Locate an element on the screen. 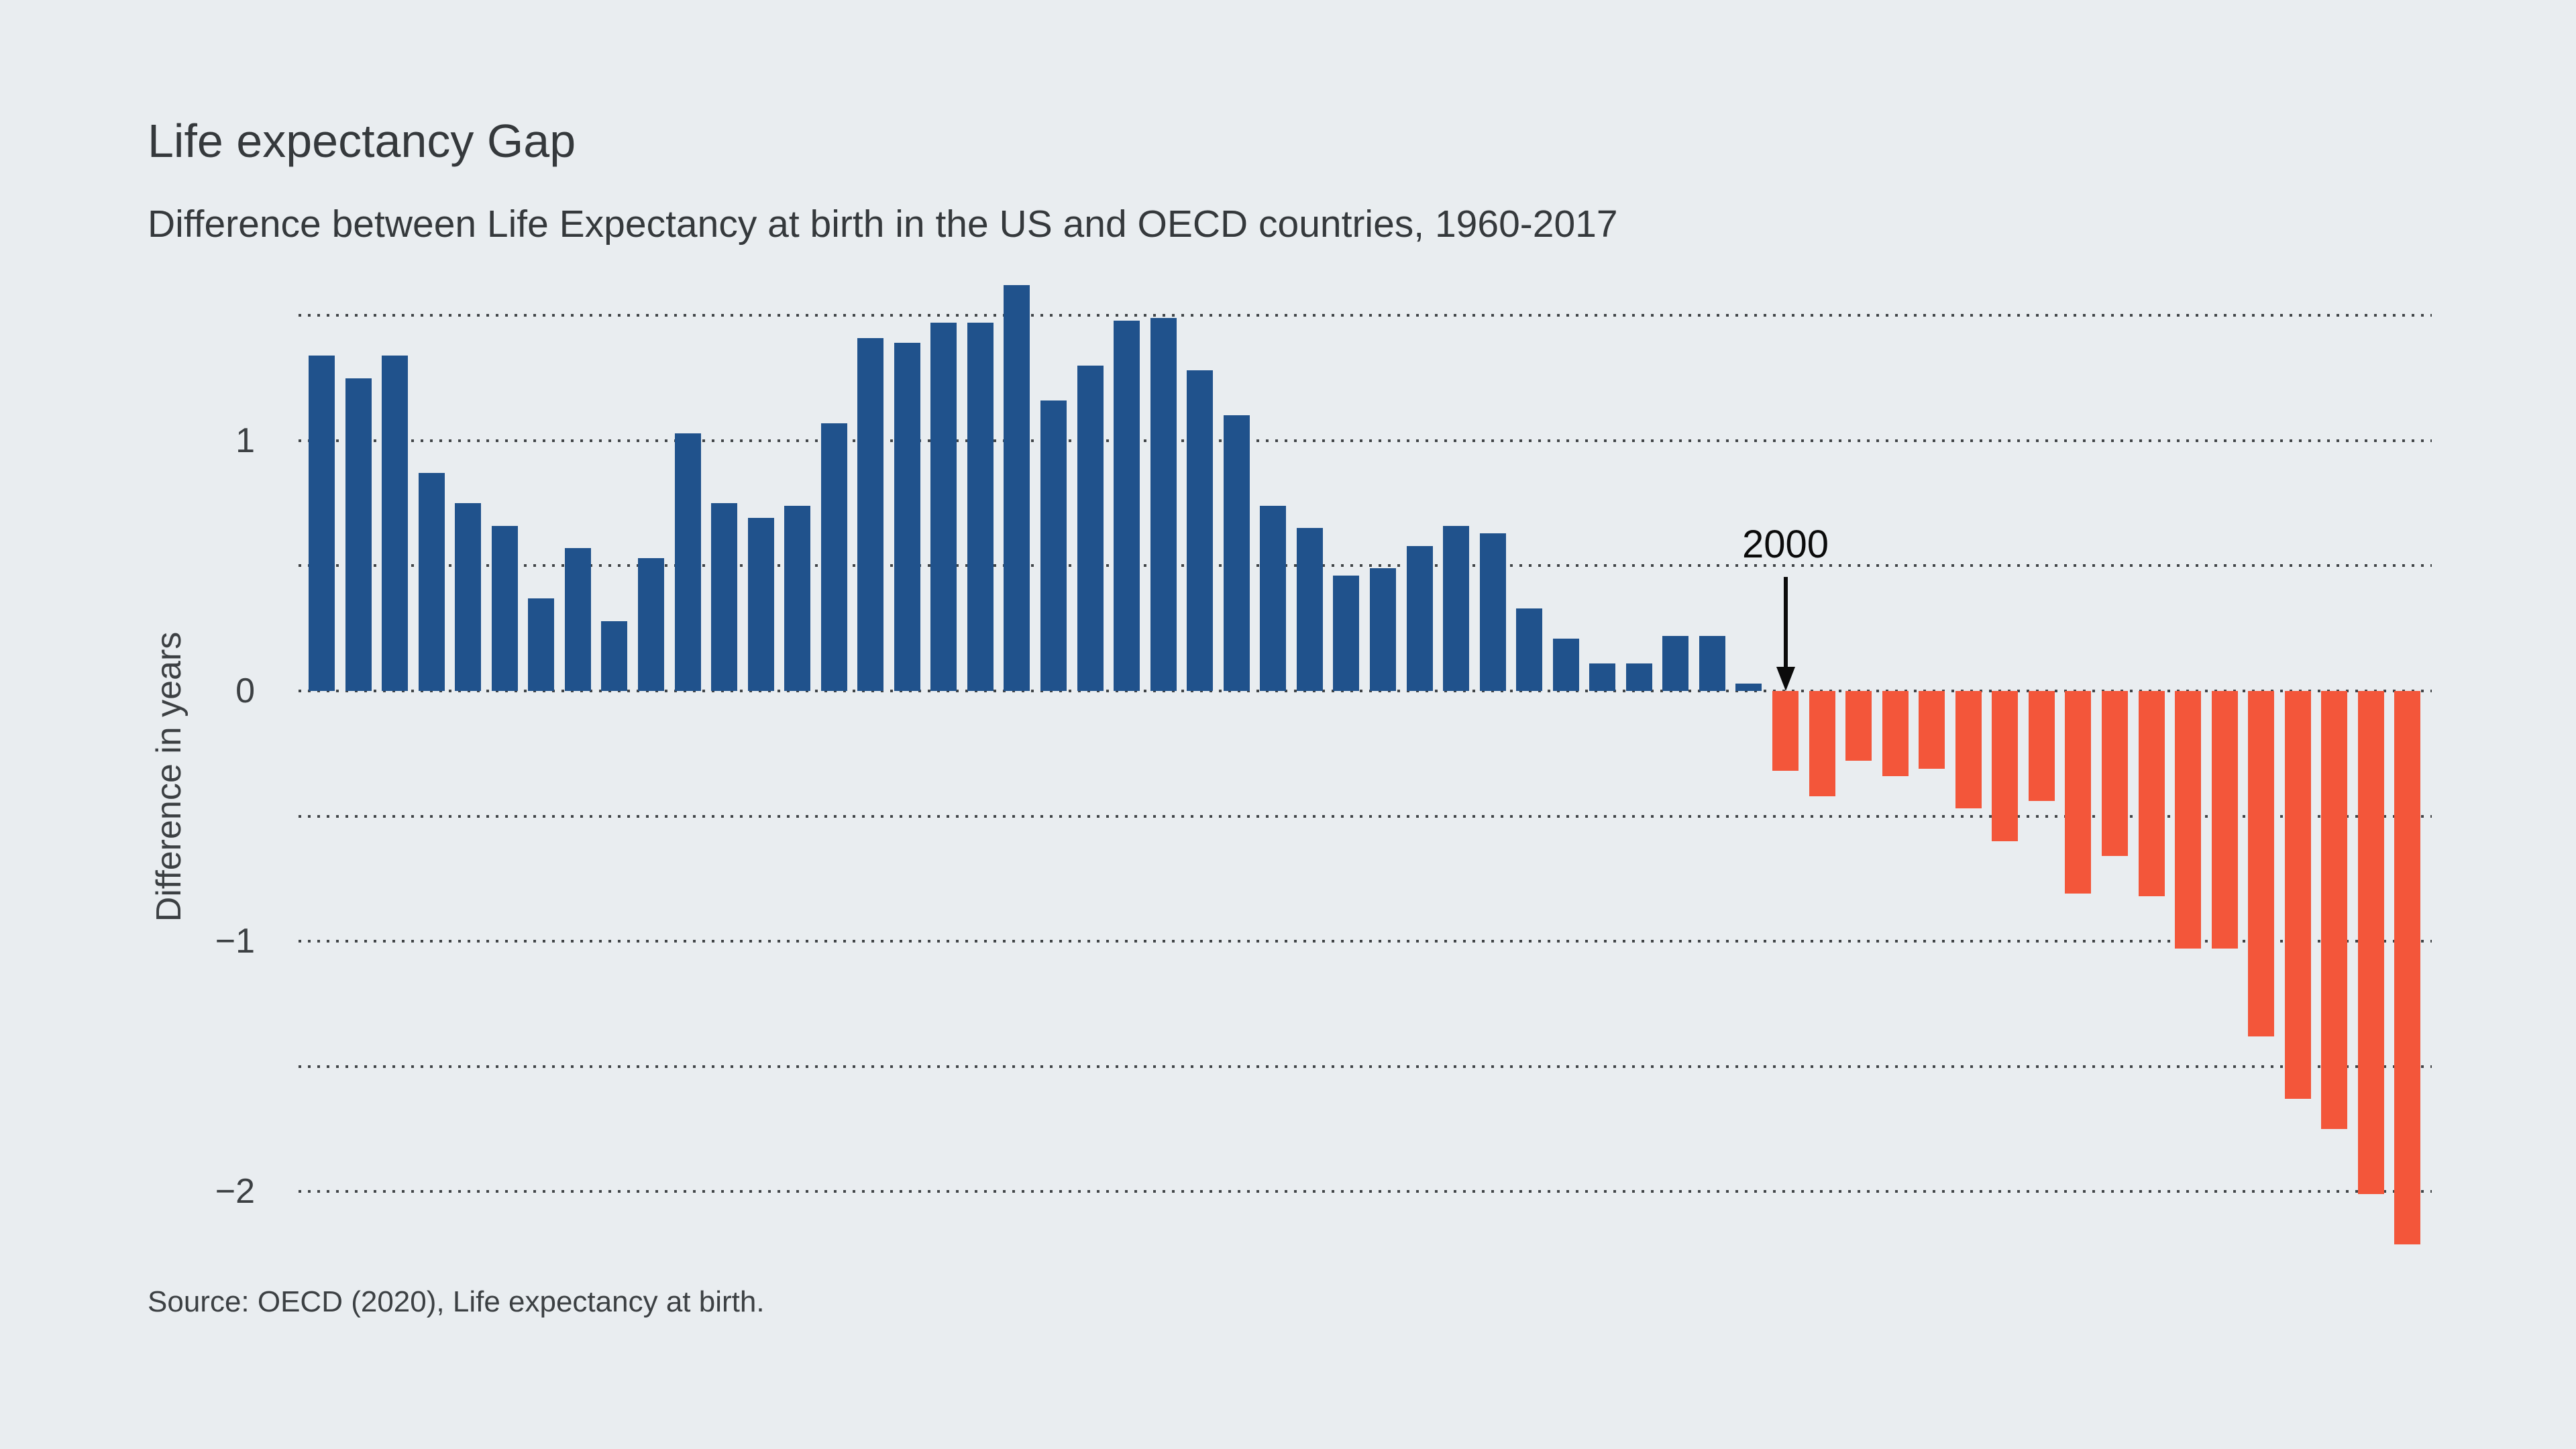 The height and width of the screenshot is (1449, 2576). bar-1983 is located at coordinates (1163, 504).